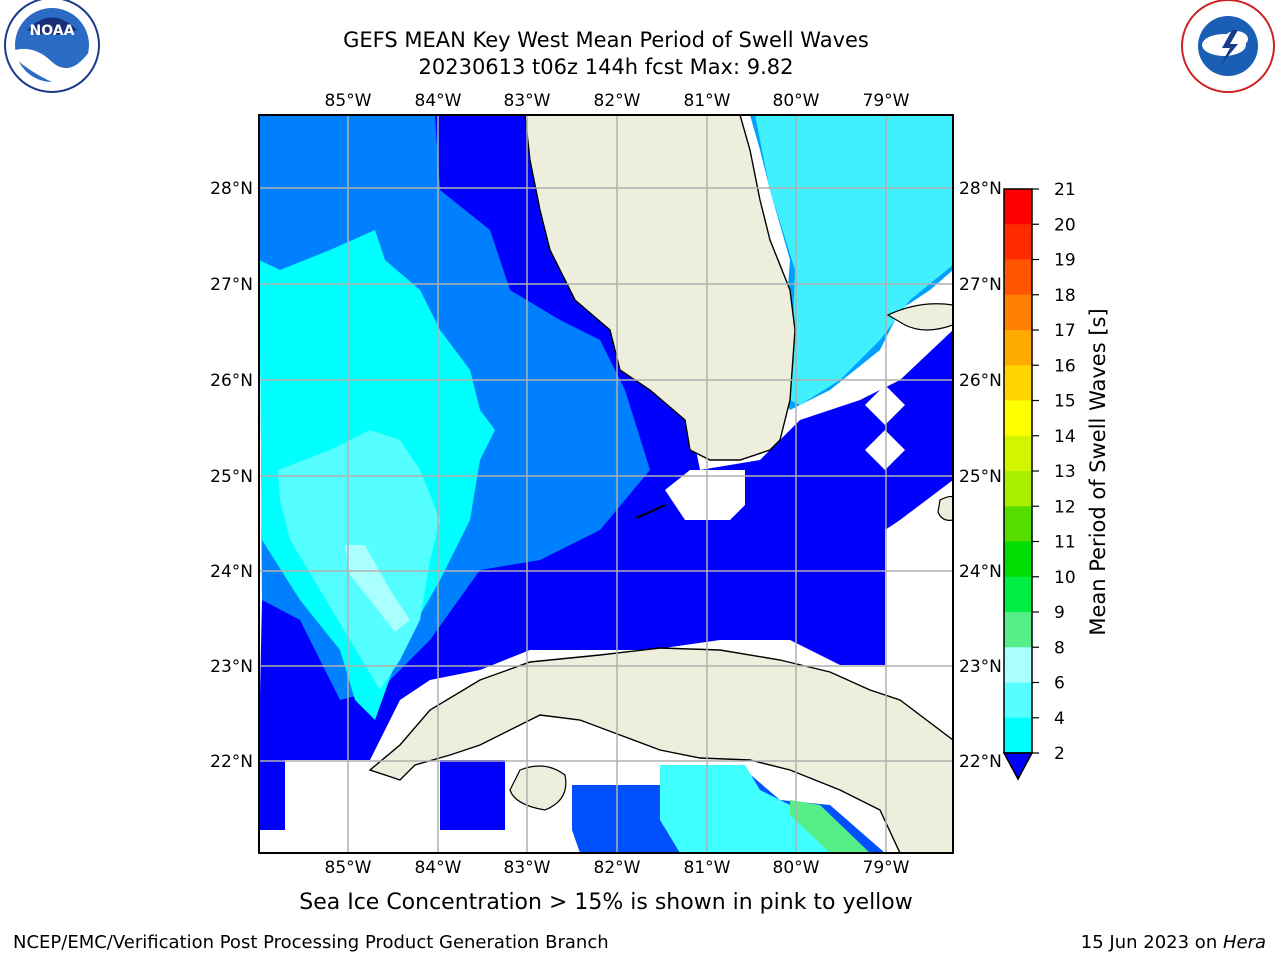  I want to click on colorbar-tick-label: 6, so click(1059, 684).